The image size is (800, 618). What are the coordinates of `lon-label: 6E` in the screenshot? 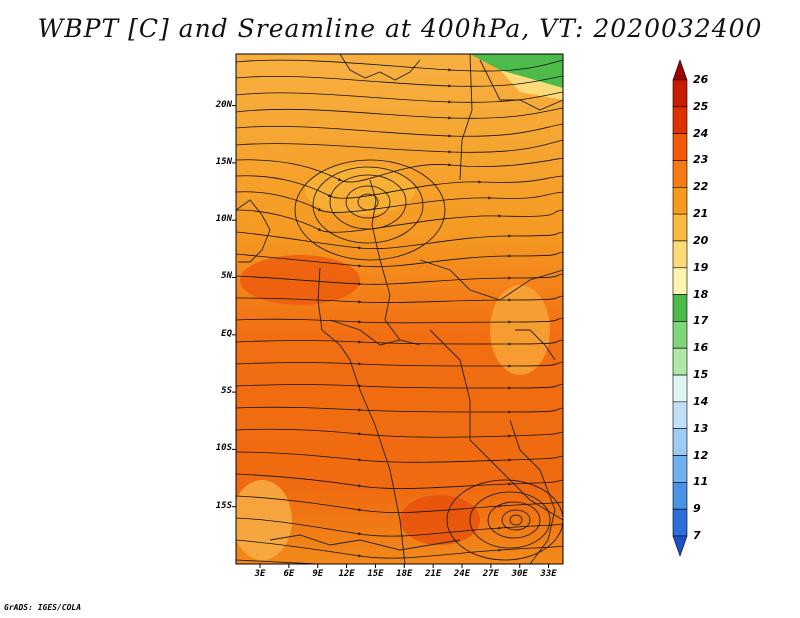 It's located at (289, 574).